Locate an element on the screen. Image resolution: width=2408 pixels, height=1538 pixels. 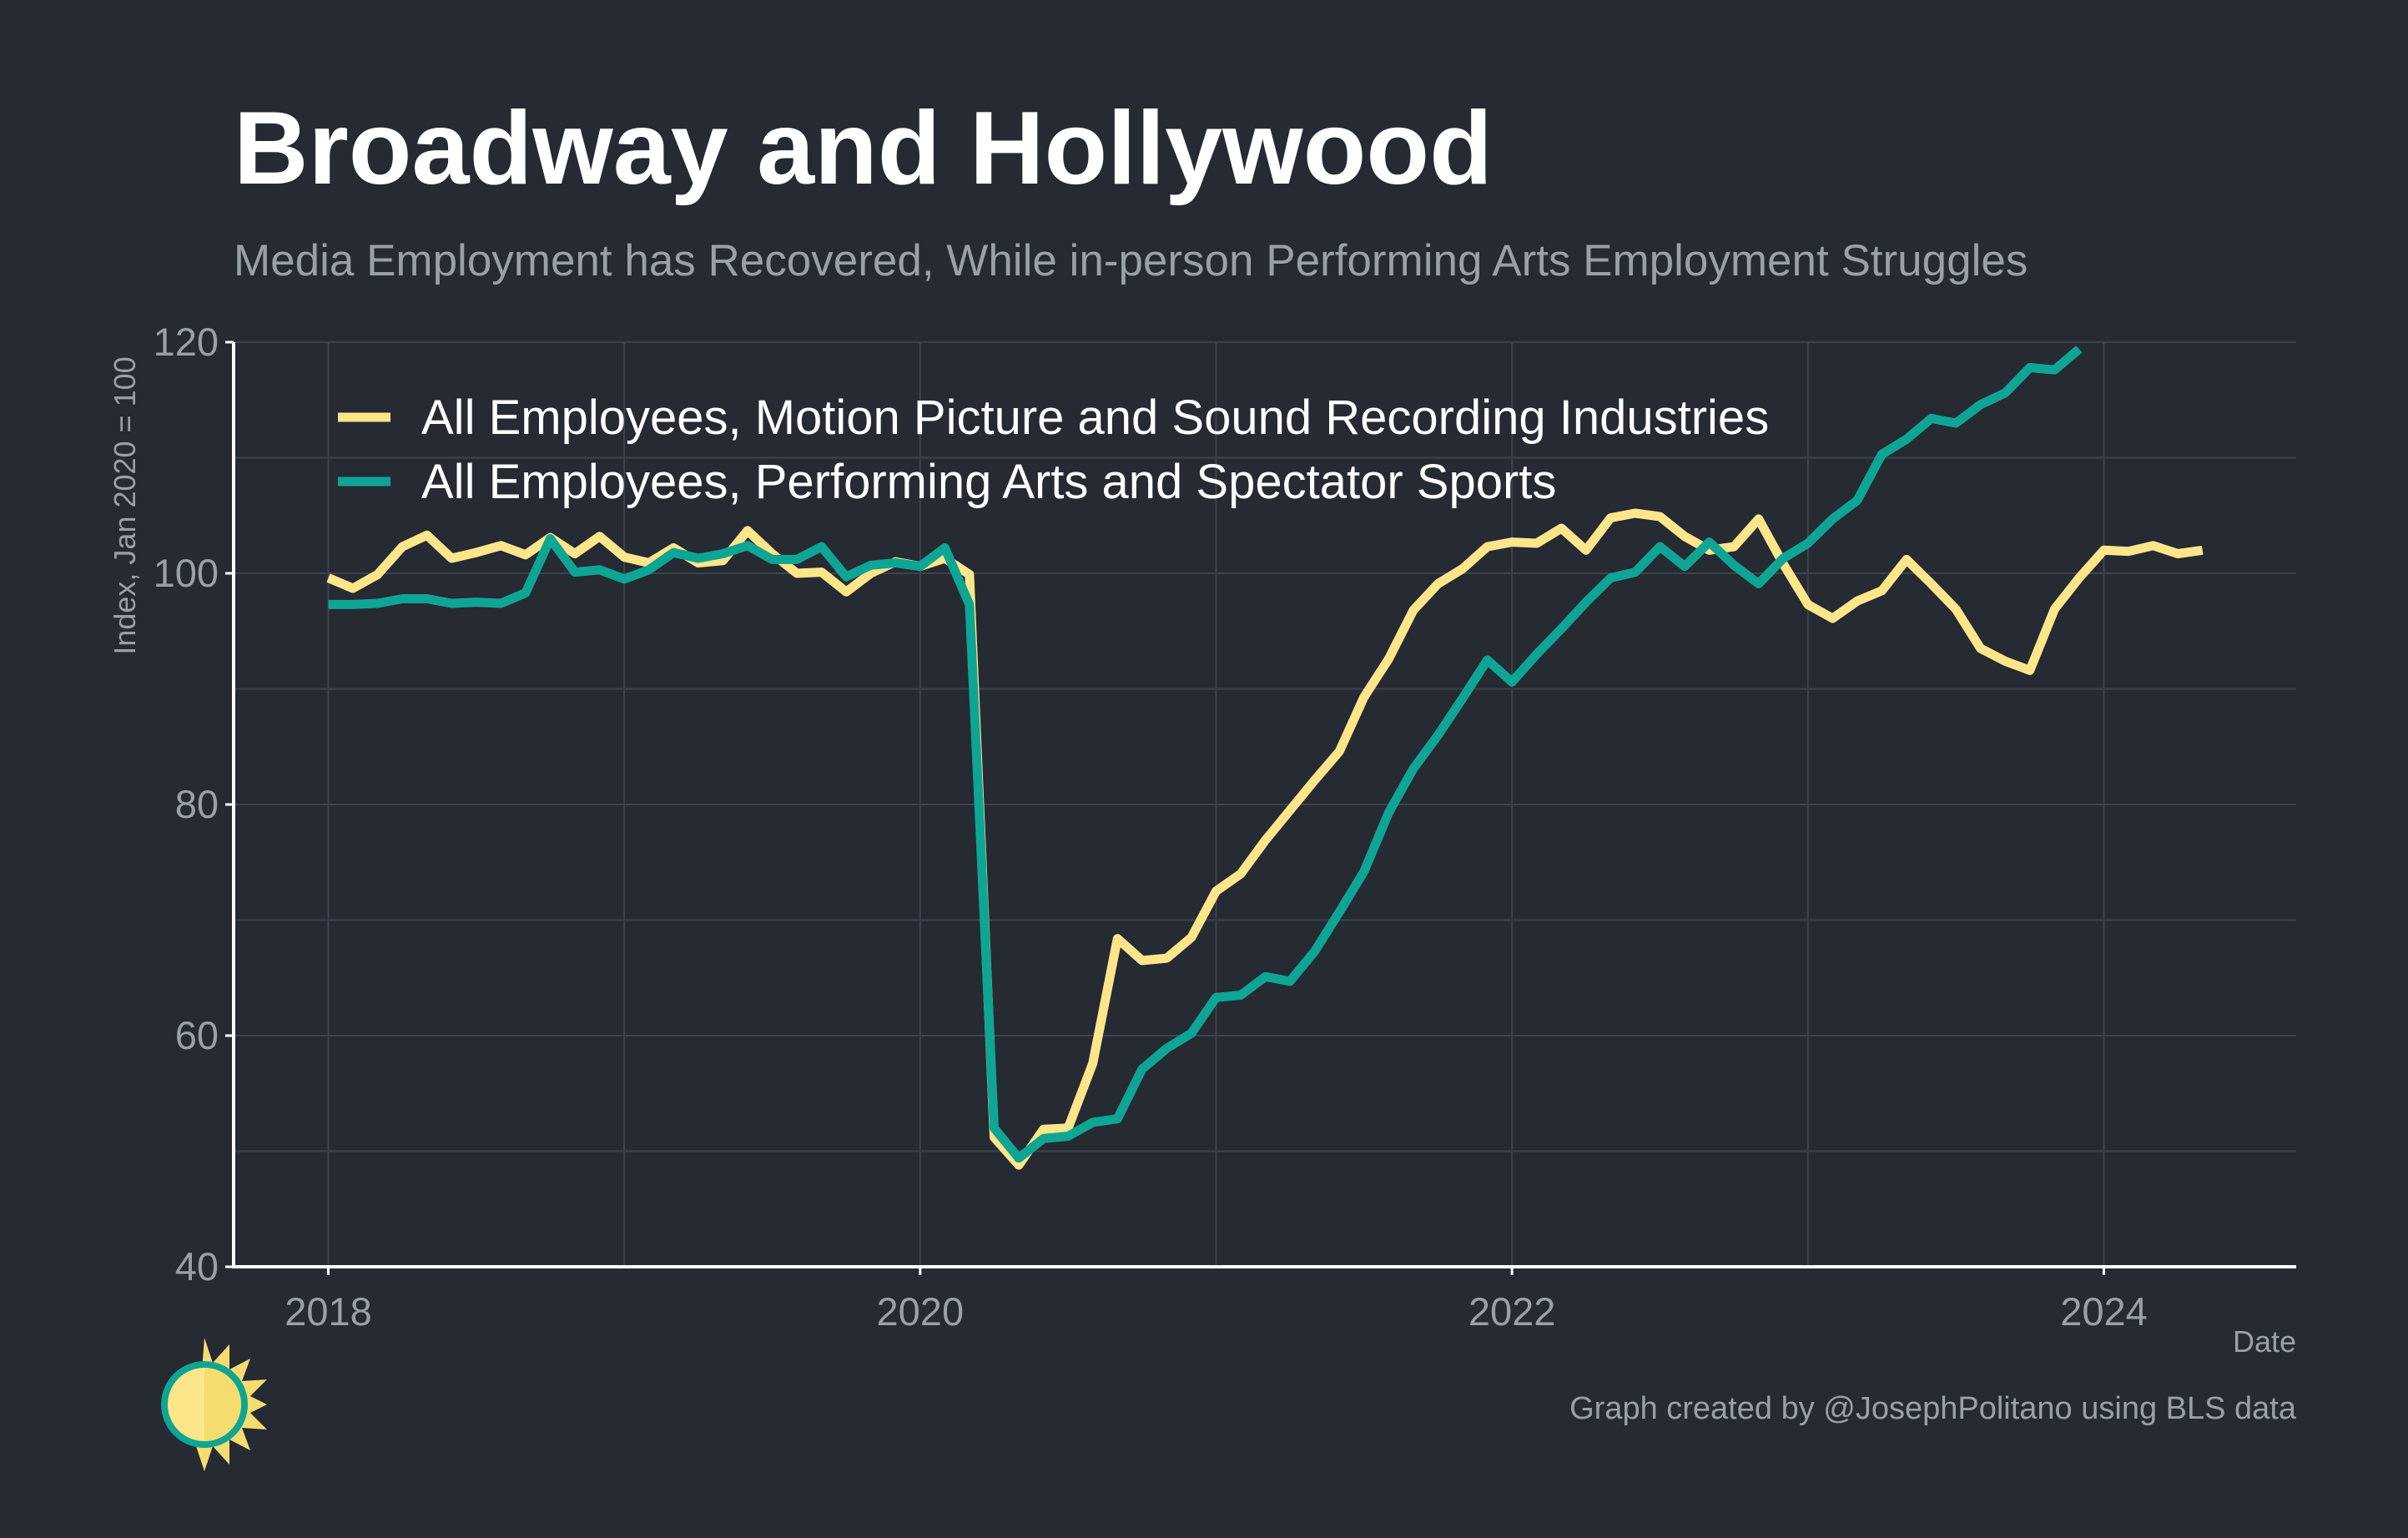
chart-title: Broadway and Hollywood is located at coordinates (863, 148).